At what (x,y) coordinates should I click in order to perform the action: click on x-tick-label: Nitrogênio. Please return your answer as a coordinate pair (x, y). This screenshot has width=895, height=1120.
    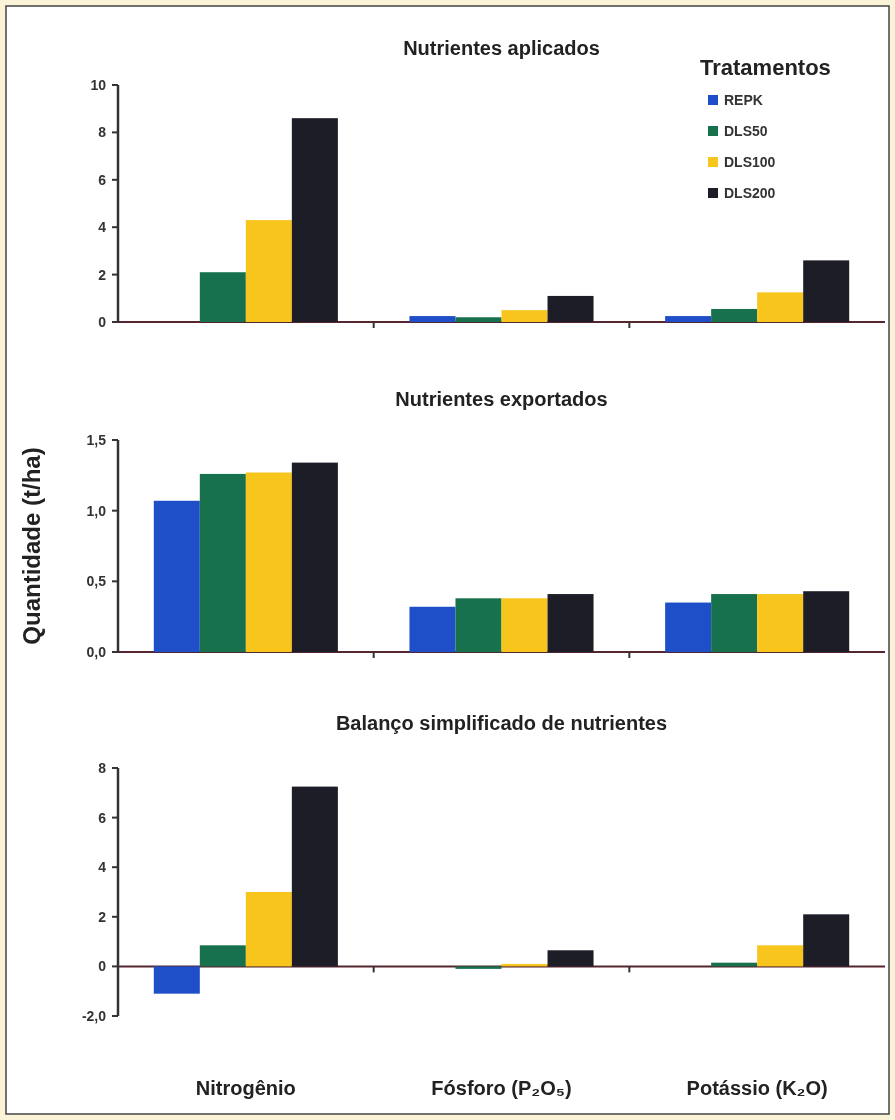
    Looking at the image, I should click on (245, 1088).